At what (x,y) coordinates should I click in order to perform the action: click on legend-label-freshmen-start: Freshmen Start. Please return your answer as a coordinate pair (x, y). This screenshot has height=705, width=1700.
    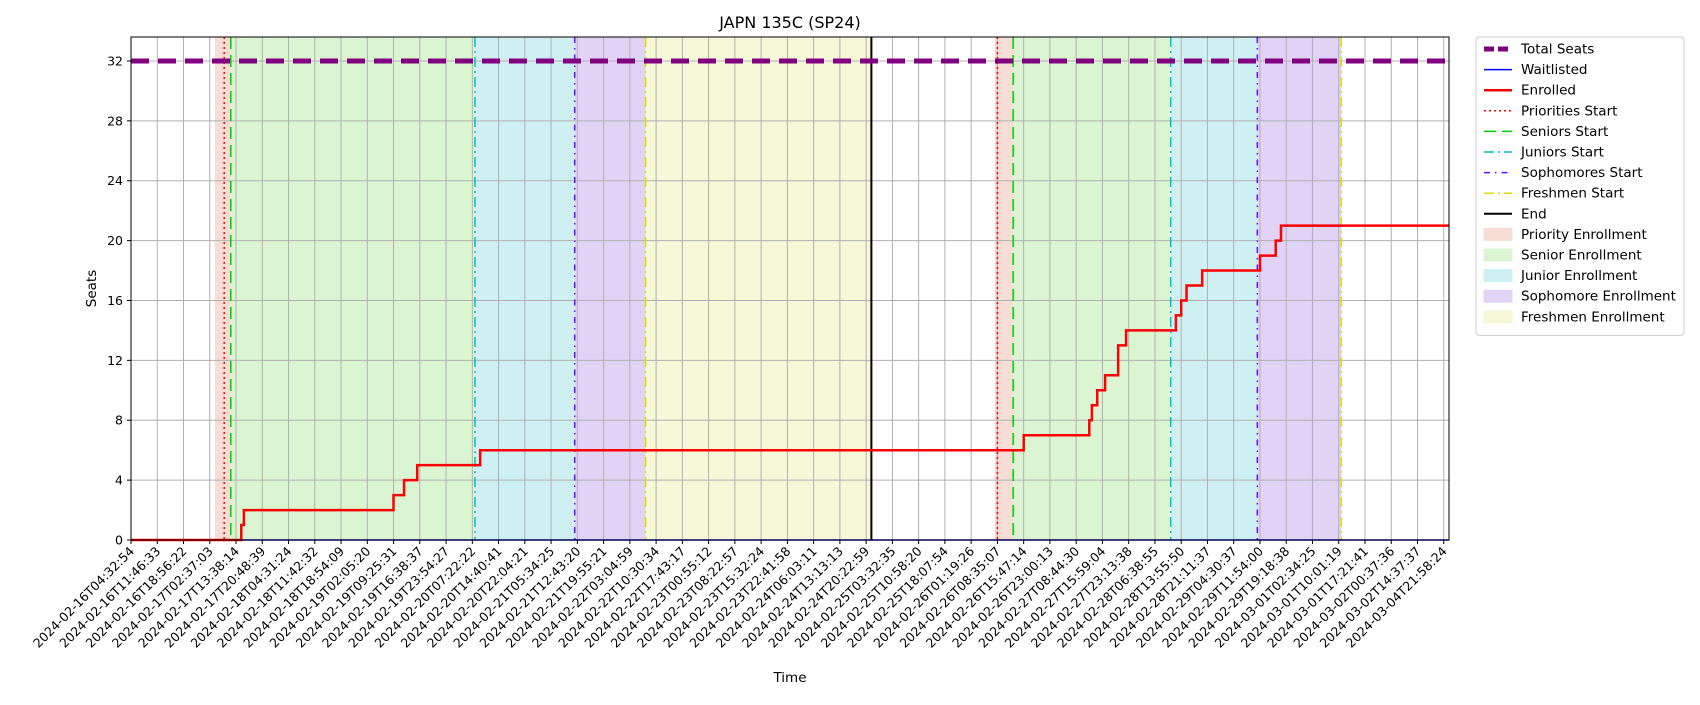
    Looking at the image, I should click on (1572, 194).